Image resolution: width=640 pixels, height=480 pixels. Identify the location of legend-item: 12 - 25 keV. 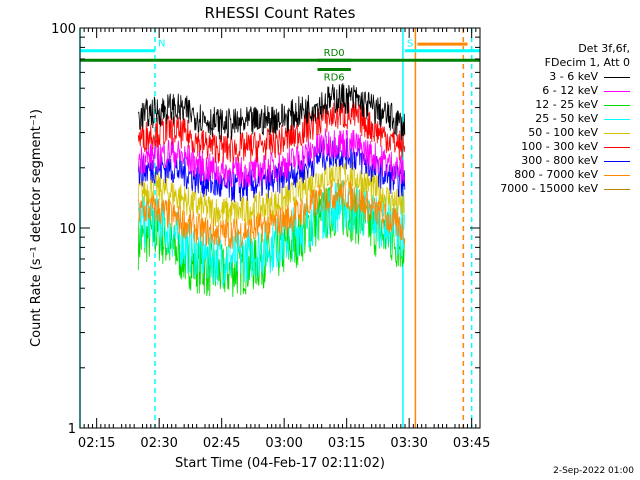
(554, 105).